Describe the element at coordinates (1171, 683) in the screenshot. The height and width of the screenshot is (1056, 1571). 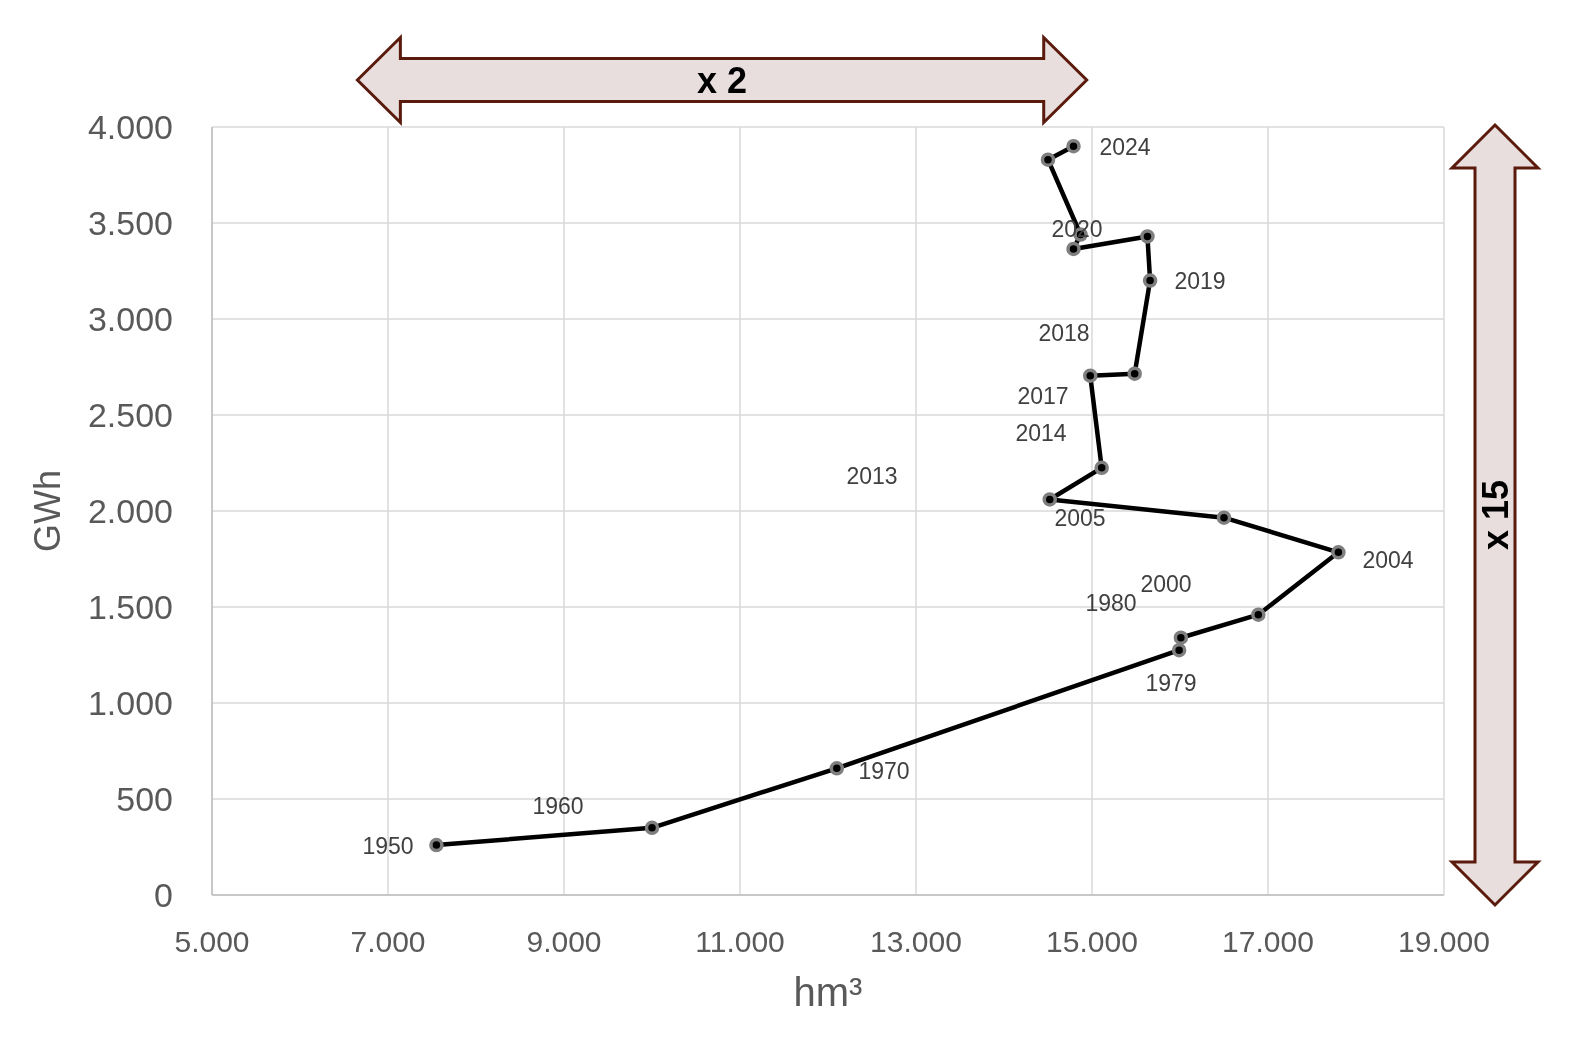
I see `annotation: 1979` at that location.